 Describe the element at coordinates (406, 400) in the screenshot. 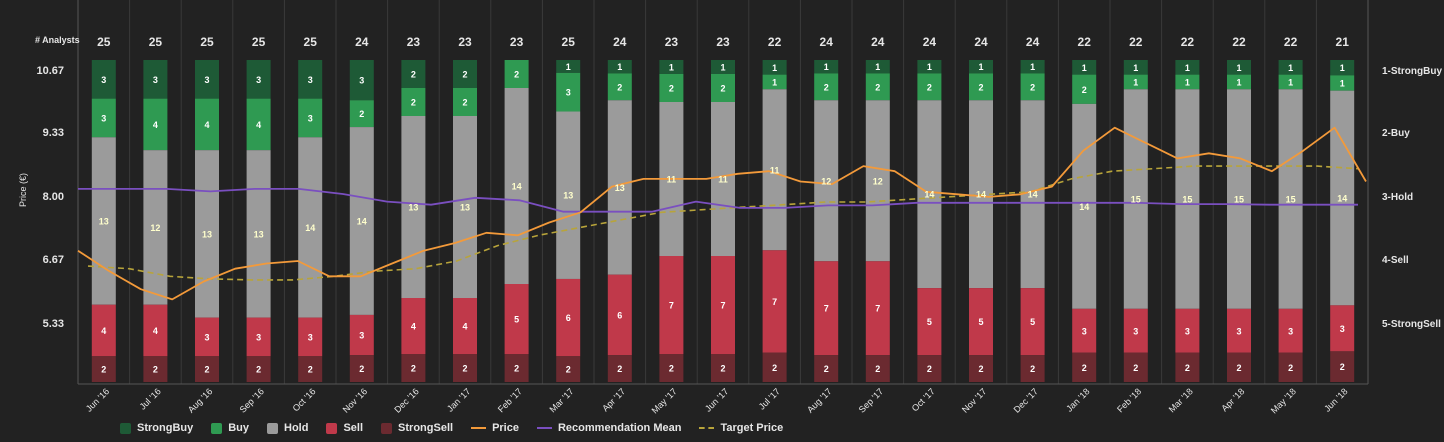

I see `x-tick-label: Dec '16` at that location.